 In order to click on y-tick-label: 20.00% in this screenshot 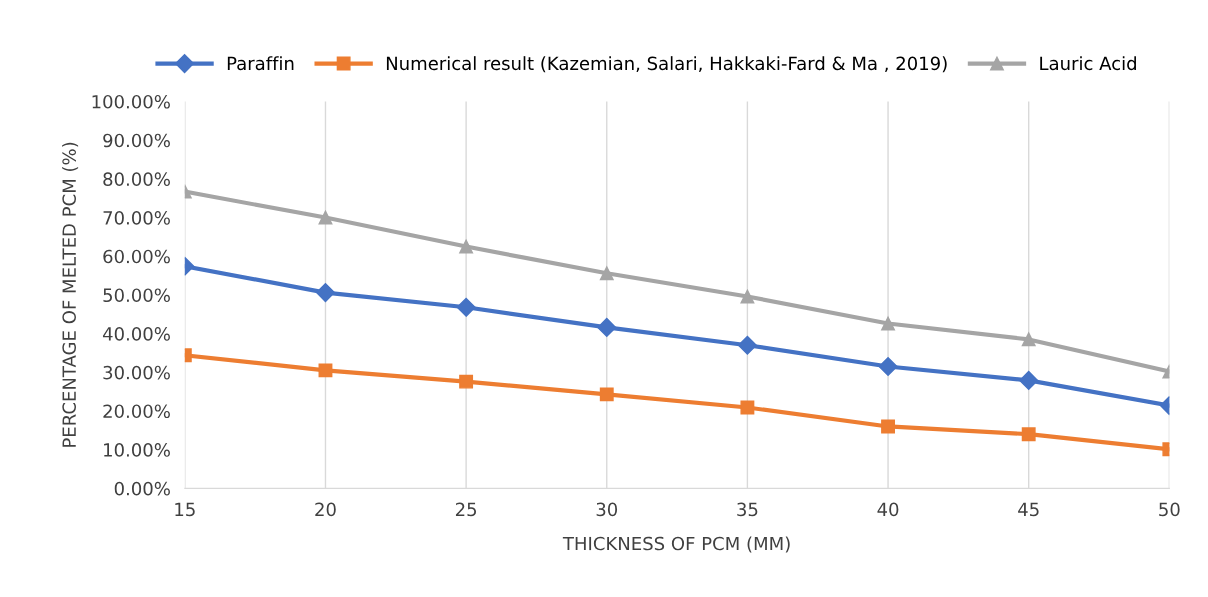, I will do `click(136, 411)`.